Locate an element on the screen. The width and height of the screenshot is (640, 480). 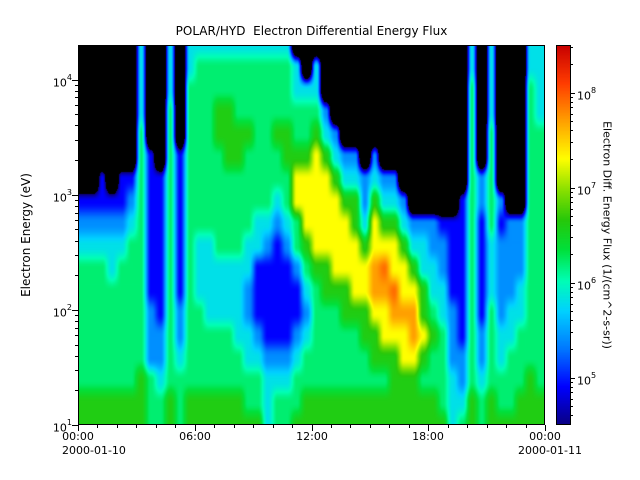
colorbar-tick-label: 10⁶ is located at coordinates (587, 284).